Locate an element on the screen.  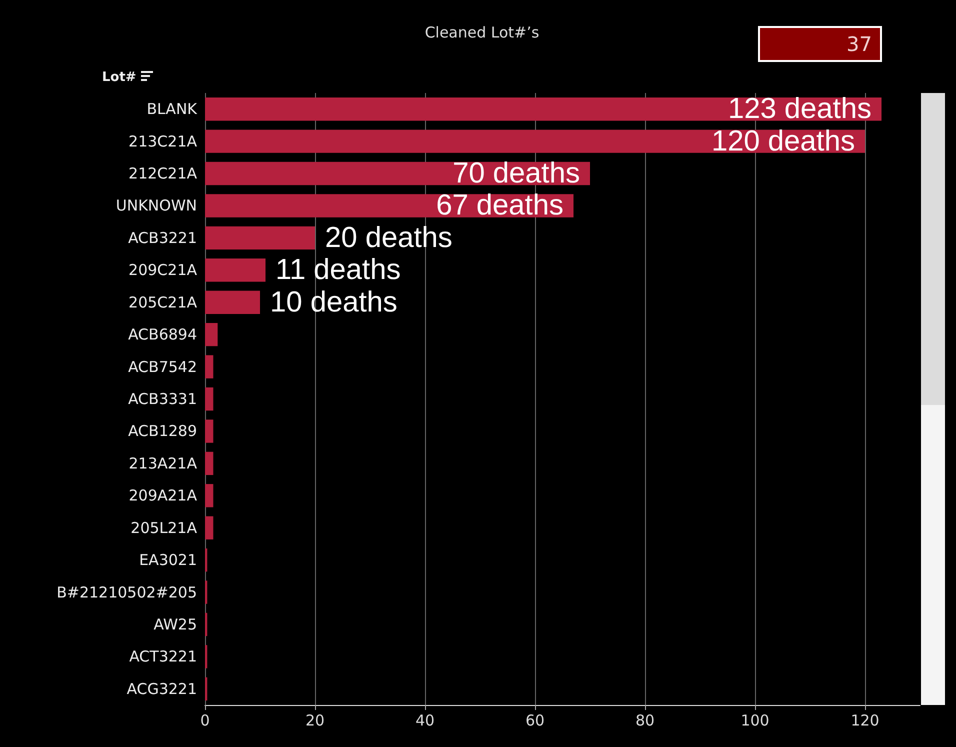
text: 37 is located at coordinates (820, 44).